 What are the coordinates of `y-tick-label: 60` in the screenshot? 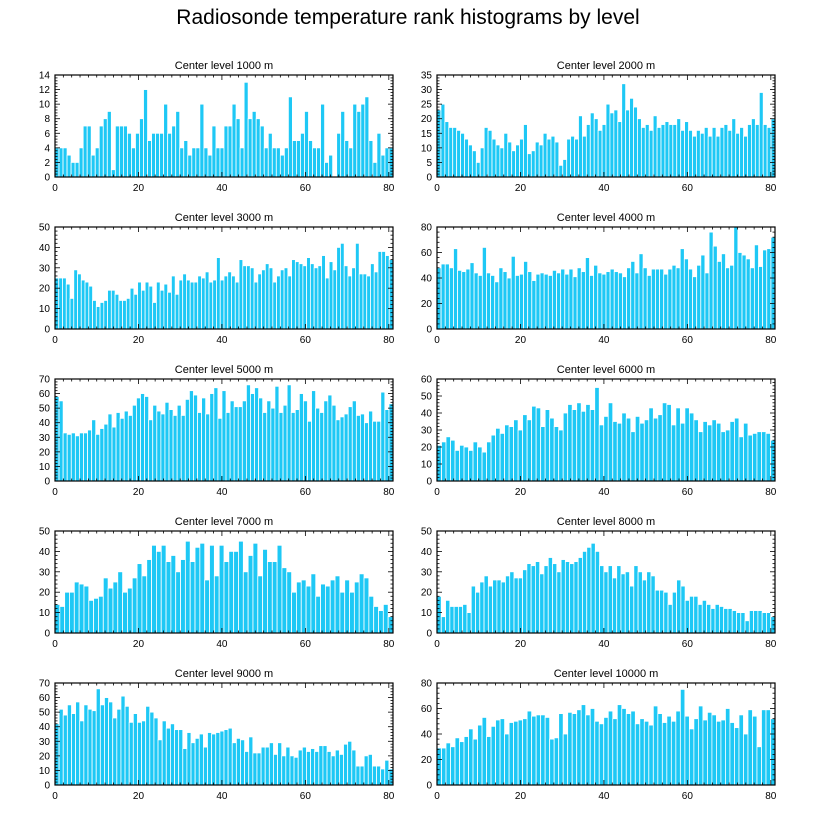 It's located at (427, 253).